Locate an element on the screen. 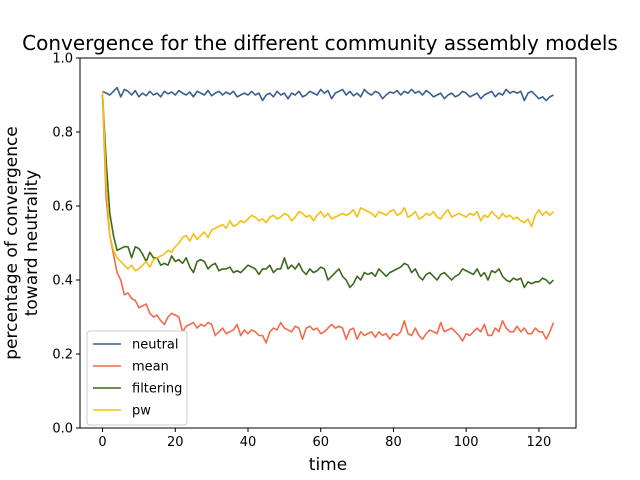 Image resolution: width=640 pixels, height=480 pixels. x-tick-label: 20 is located at coordinates (175, 442).